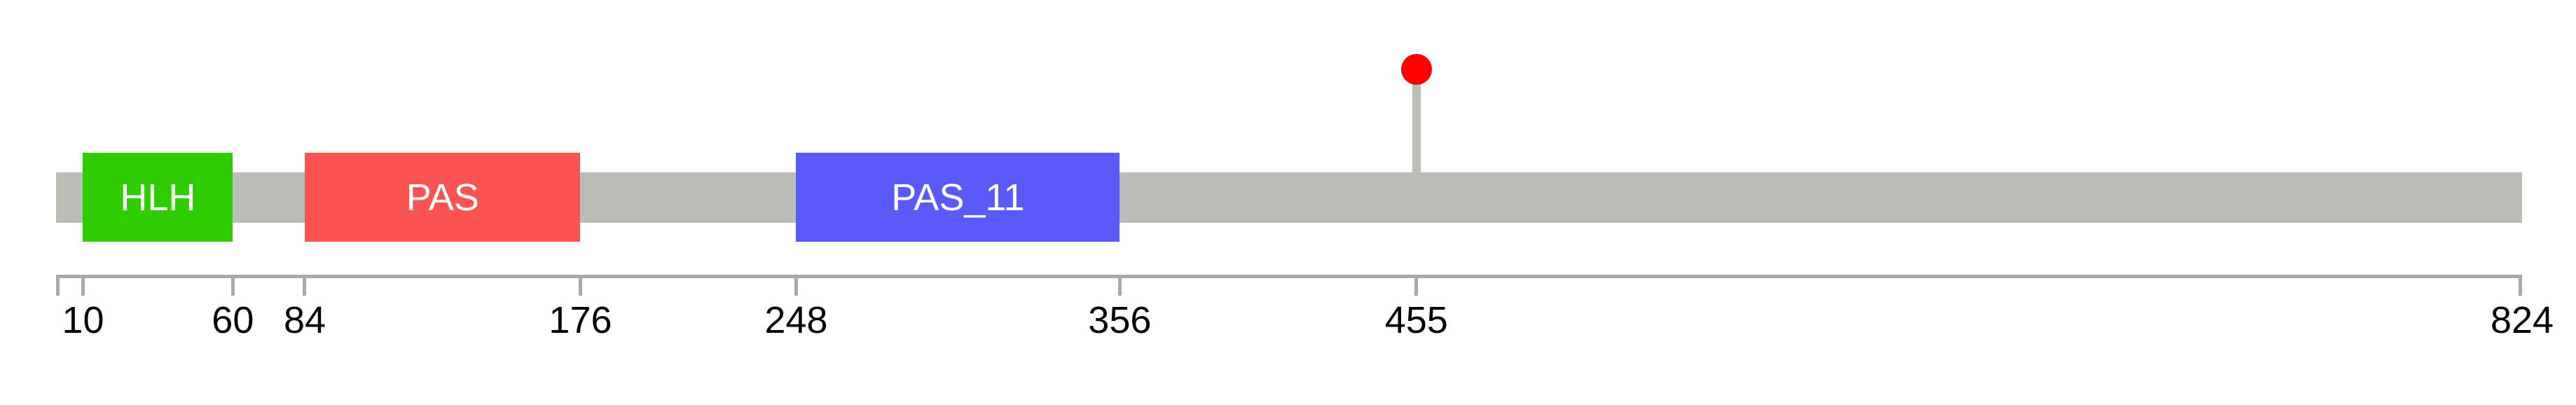 This screenshot has width=2576, height=405. I want to click on domain-label: PAS_11, so click(958, 197).